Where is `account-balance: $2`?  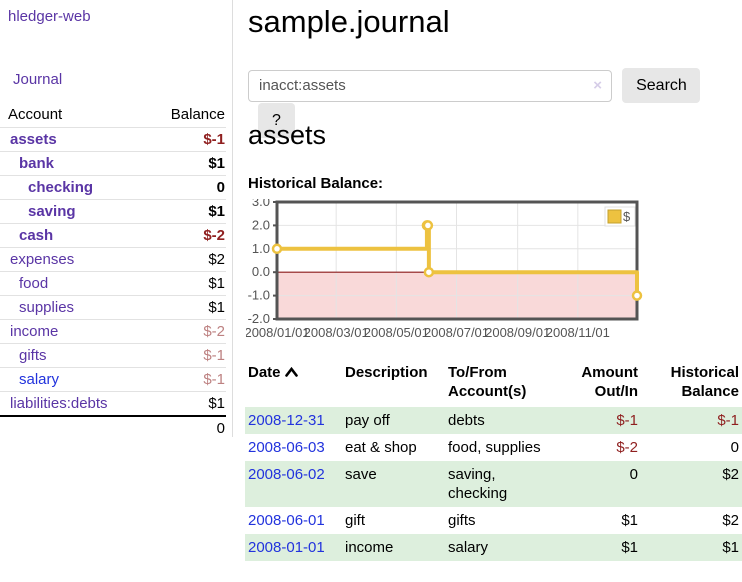 account-balance: $2 is located at coordinates (183, 259).